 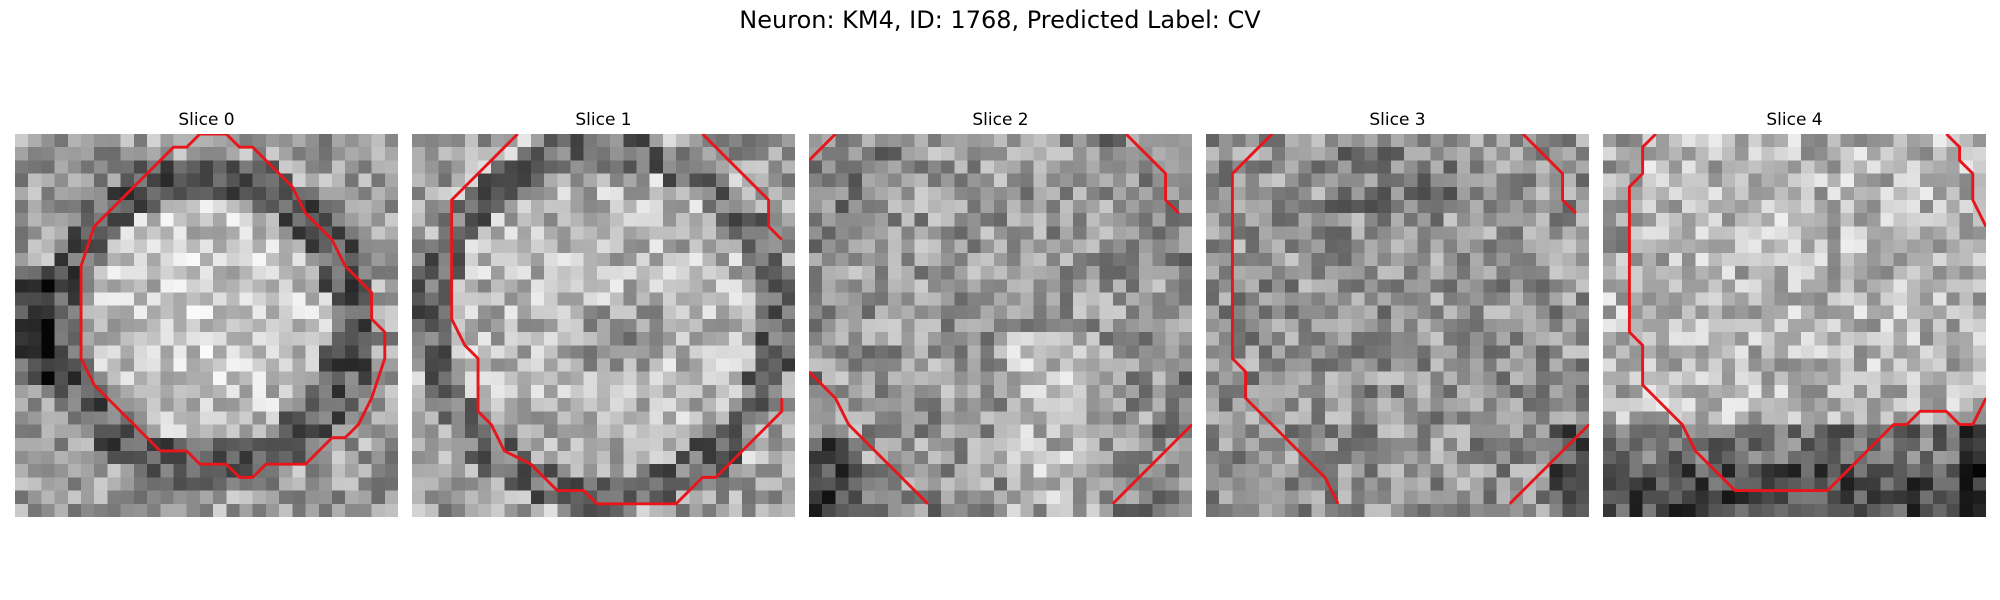 I want to click on slice-panel: Slice 3, so click(x=1397, y=313).